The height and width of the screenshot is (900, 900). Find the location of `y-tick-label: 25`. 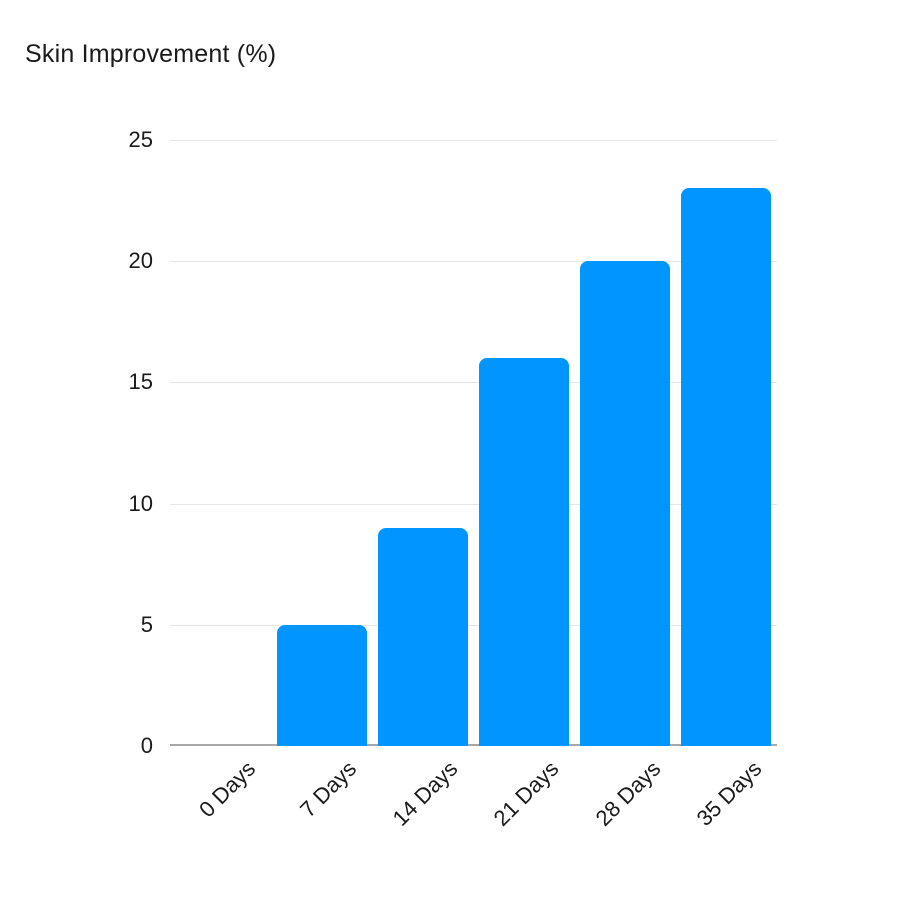

y-tick-label: 25 is located at coordinates (140, 139).